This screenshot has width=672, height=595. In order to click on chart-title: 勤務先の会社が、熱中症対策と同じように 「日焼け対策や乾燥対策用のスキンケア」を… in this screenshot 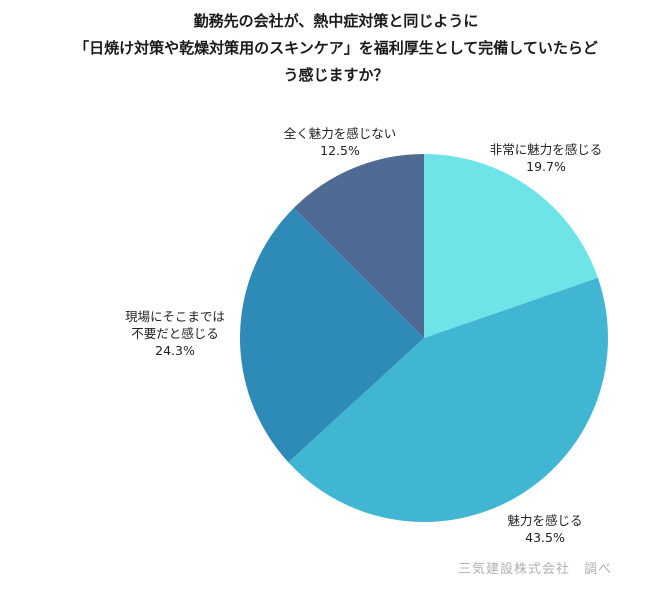, I will do `click(336, 48)`.